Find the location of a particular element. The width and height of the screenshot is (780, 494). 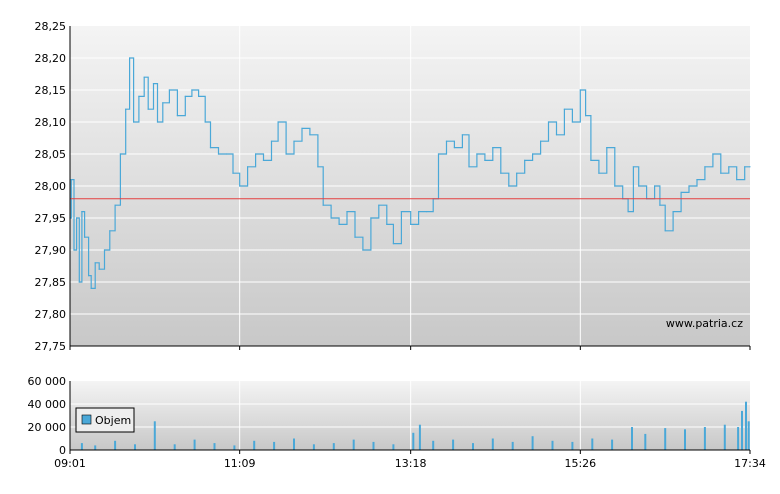

price-y-tick-label: 27,95 is located at coordinates (51, 218).